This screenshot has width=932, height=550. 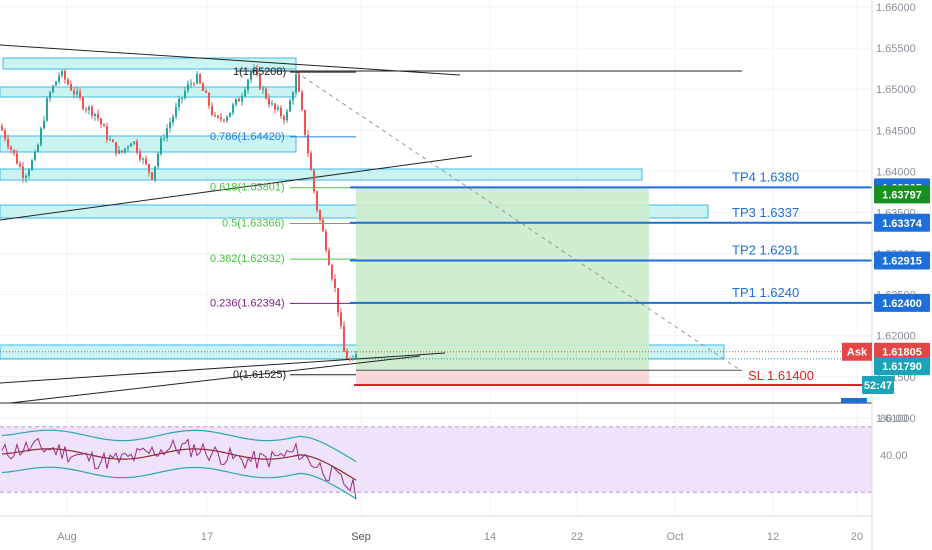 What do you see at coordinates (259, 72) in the screenshot?
I see `fib-level-label: 1(1.65208)` at bounding box center [259, 72].